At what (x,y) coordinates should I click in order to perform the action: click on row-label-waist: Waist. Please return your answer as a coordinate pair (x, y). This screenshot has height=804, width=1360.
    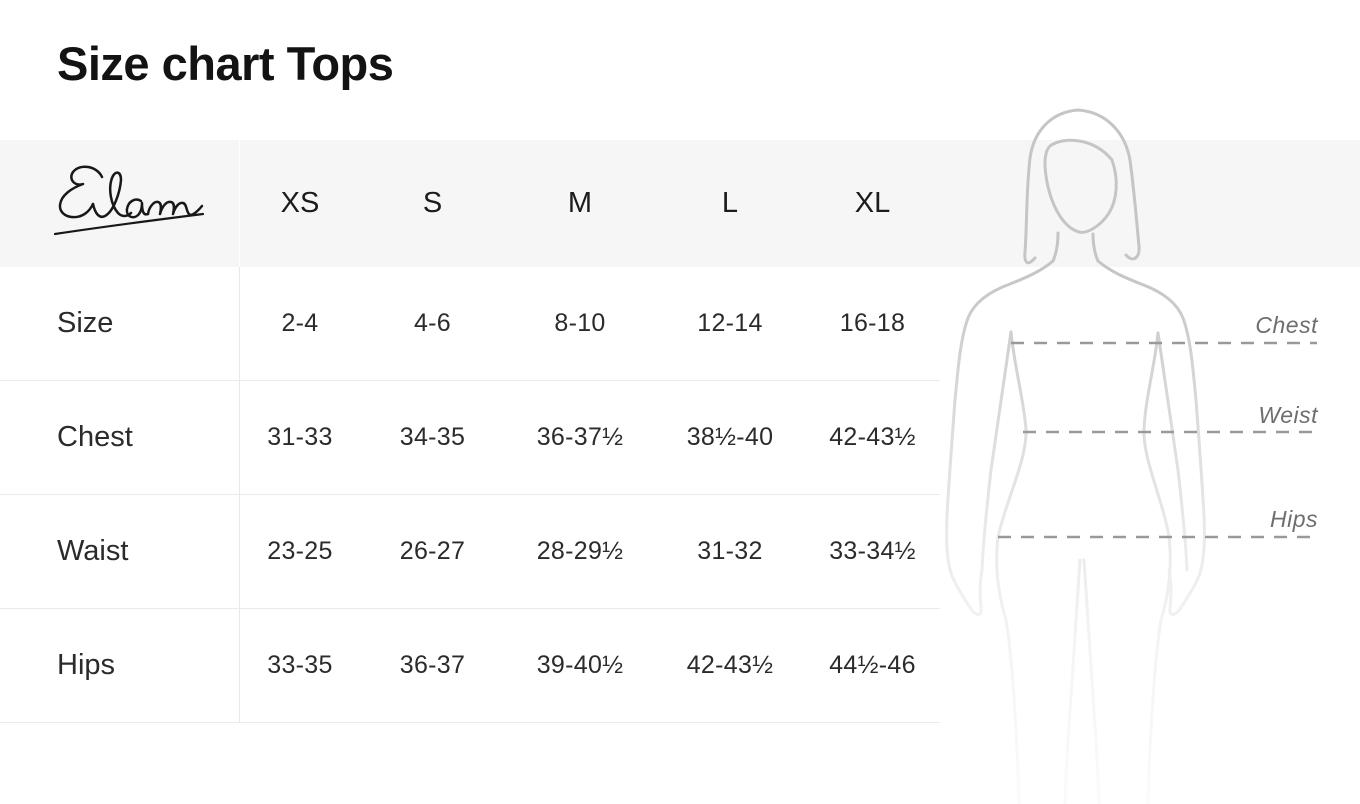
    Looking at the image, I should click on (120, 551).